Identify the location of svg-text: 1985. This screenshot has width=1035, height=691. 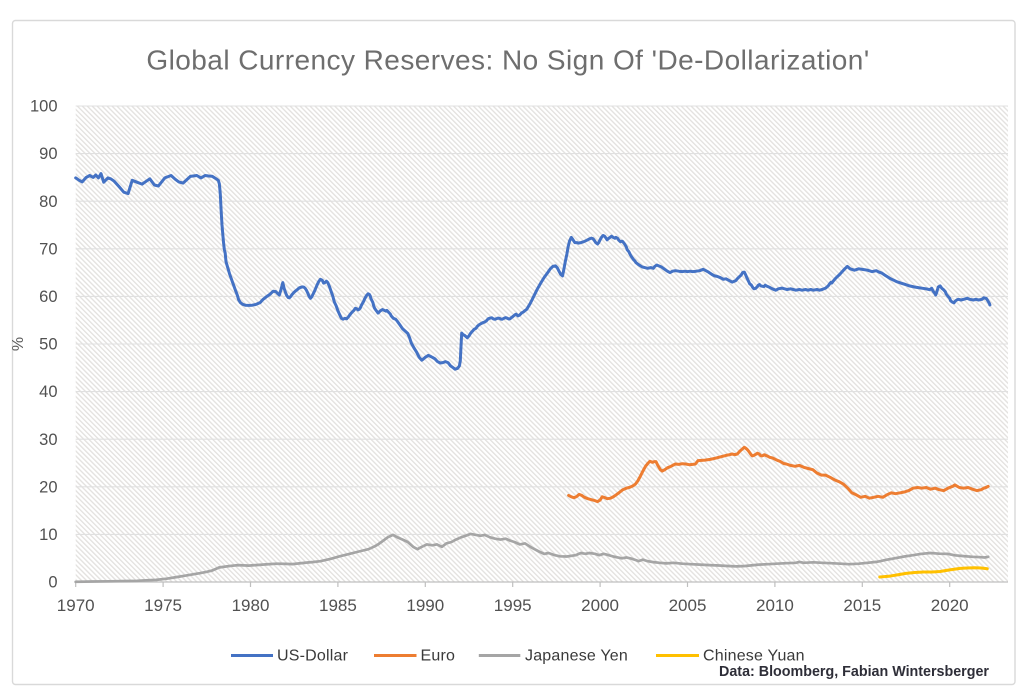
(338, 605).